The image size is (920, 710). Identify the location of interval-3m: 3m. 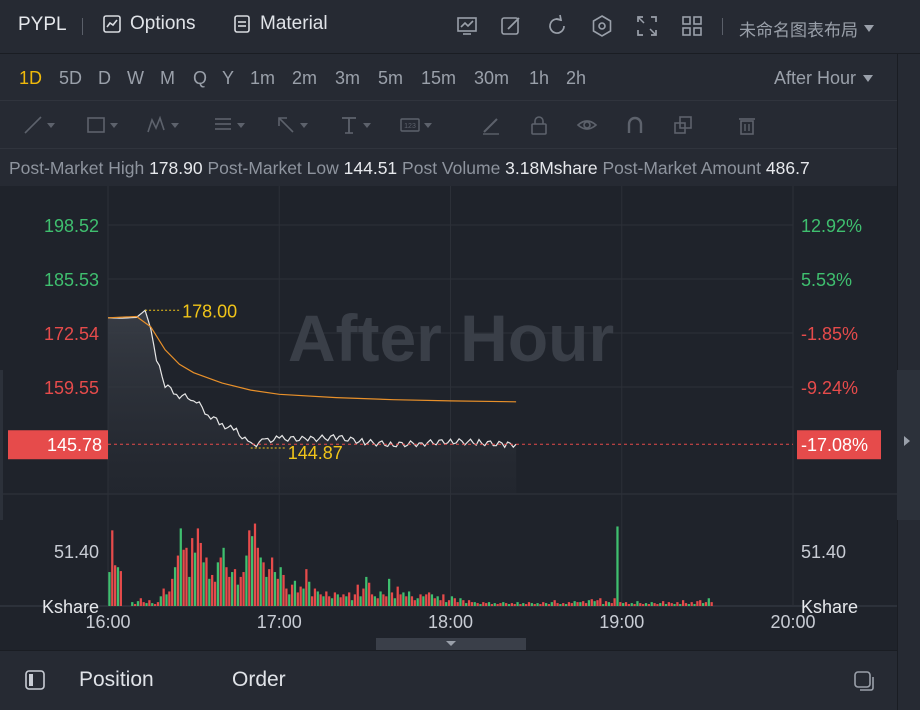
(348, 78).